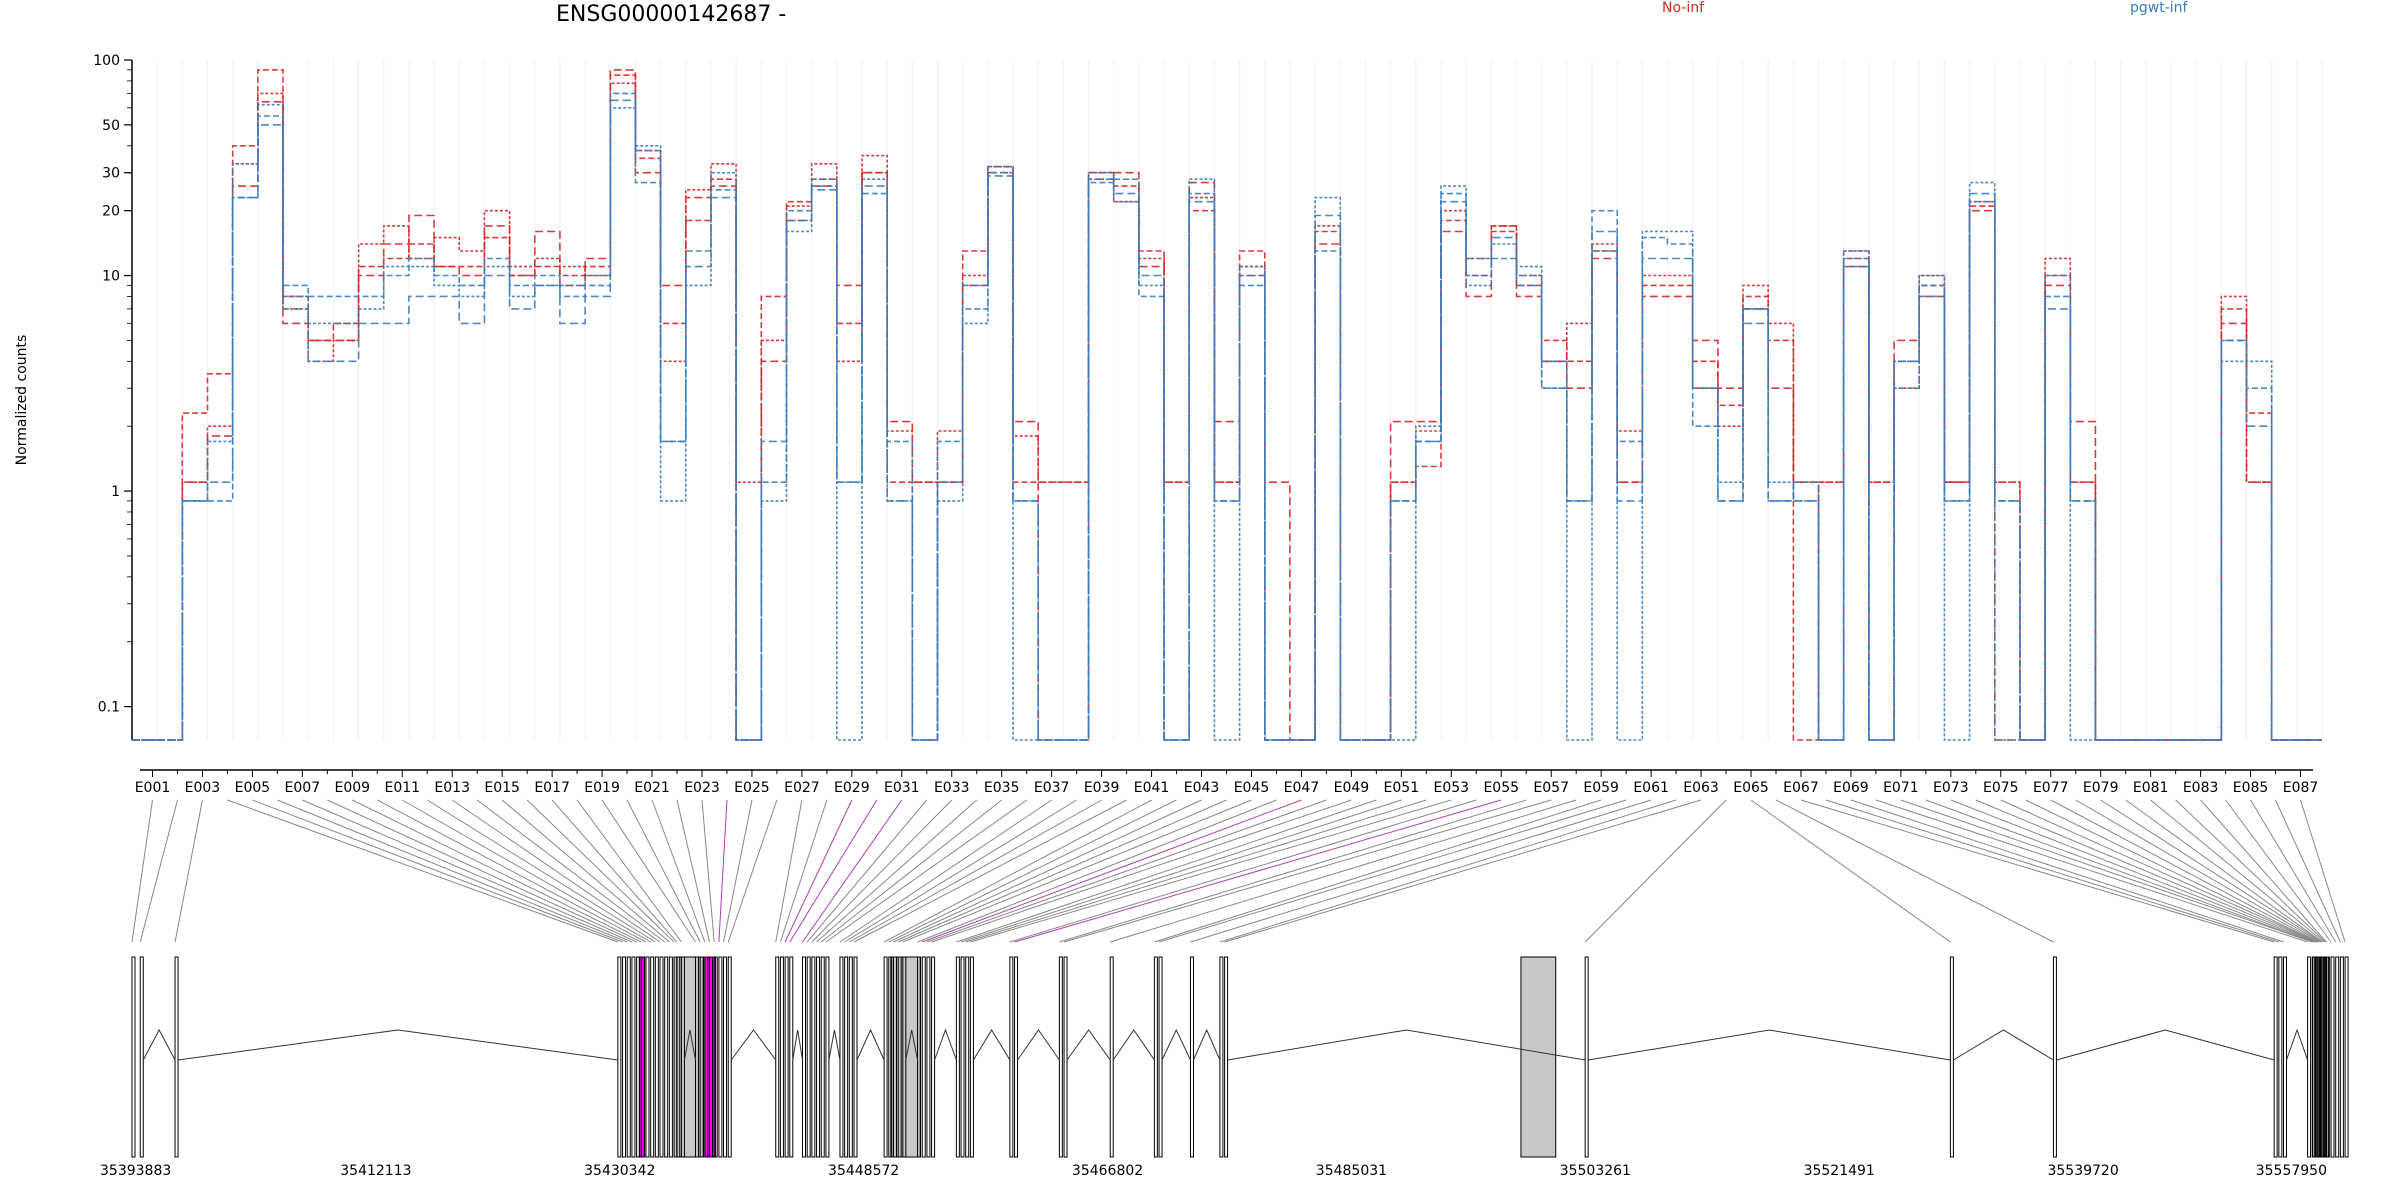 The width and height of the screenshot is (2400, 1200). I want to click on exon-tick-label: E081, so click(2151, 788).